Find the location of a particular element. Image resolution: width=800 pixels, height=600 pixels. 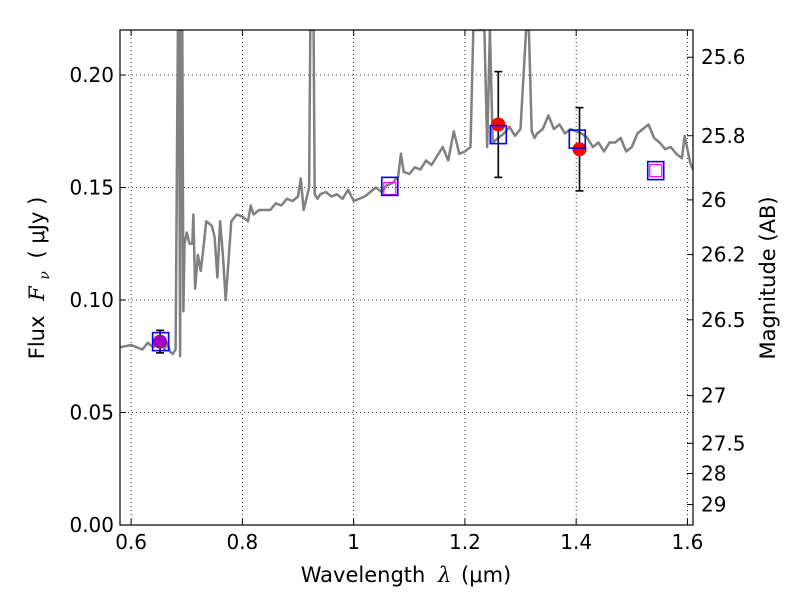

y2-tick-label: 27.5 is located at coordinates (723, 443).